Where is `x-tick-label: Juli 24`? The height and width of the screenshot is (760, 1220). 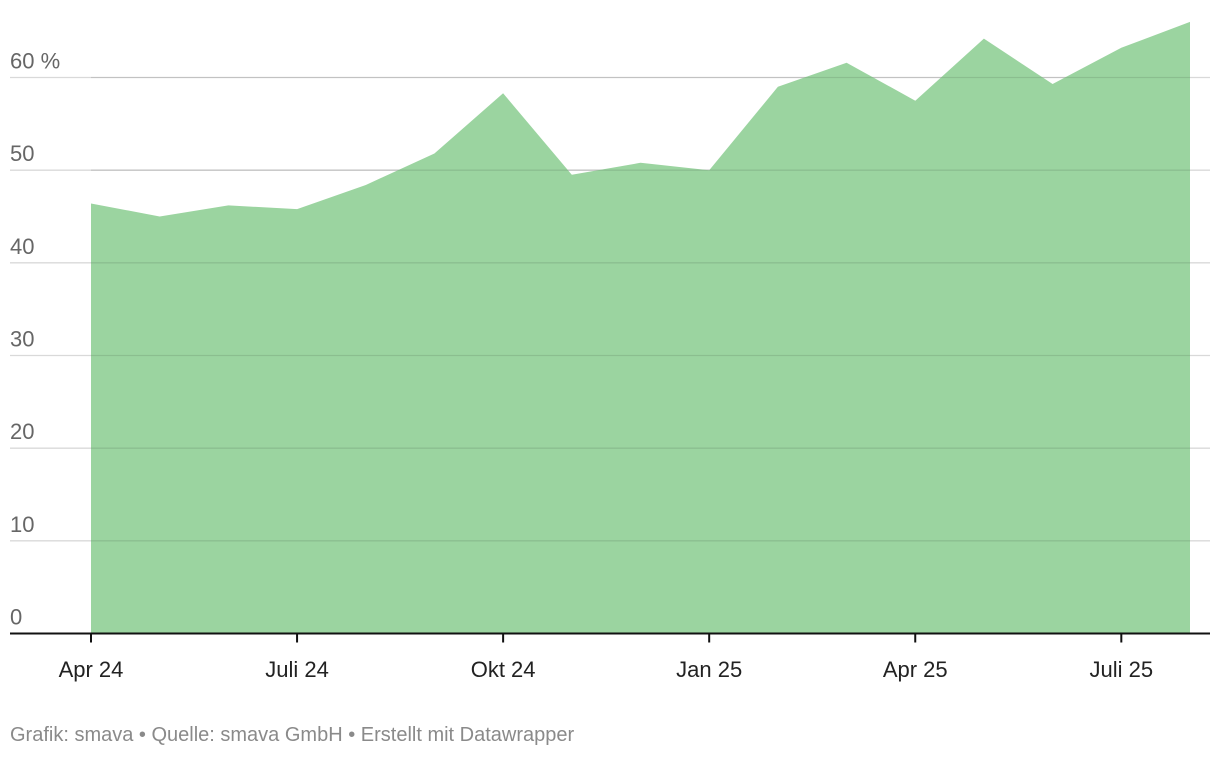 x-tick-label: Juli 24 is located at coordinates (297, 669).